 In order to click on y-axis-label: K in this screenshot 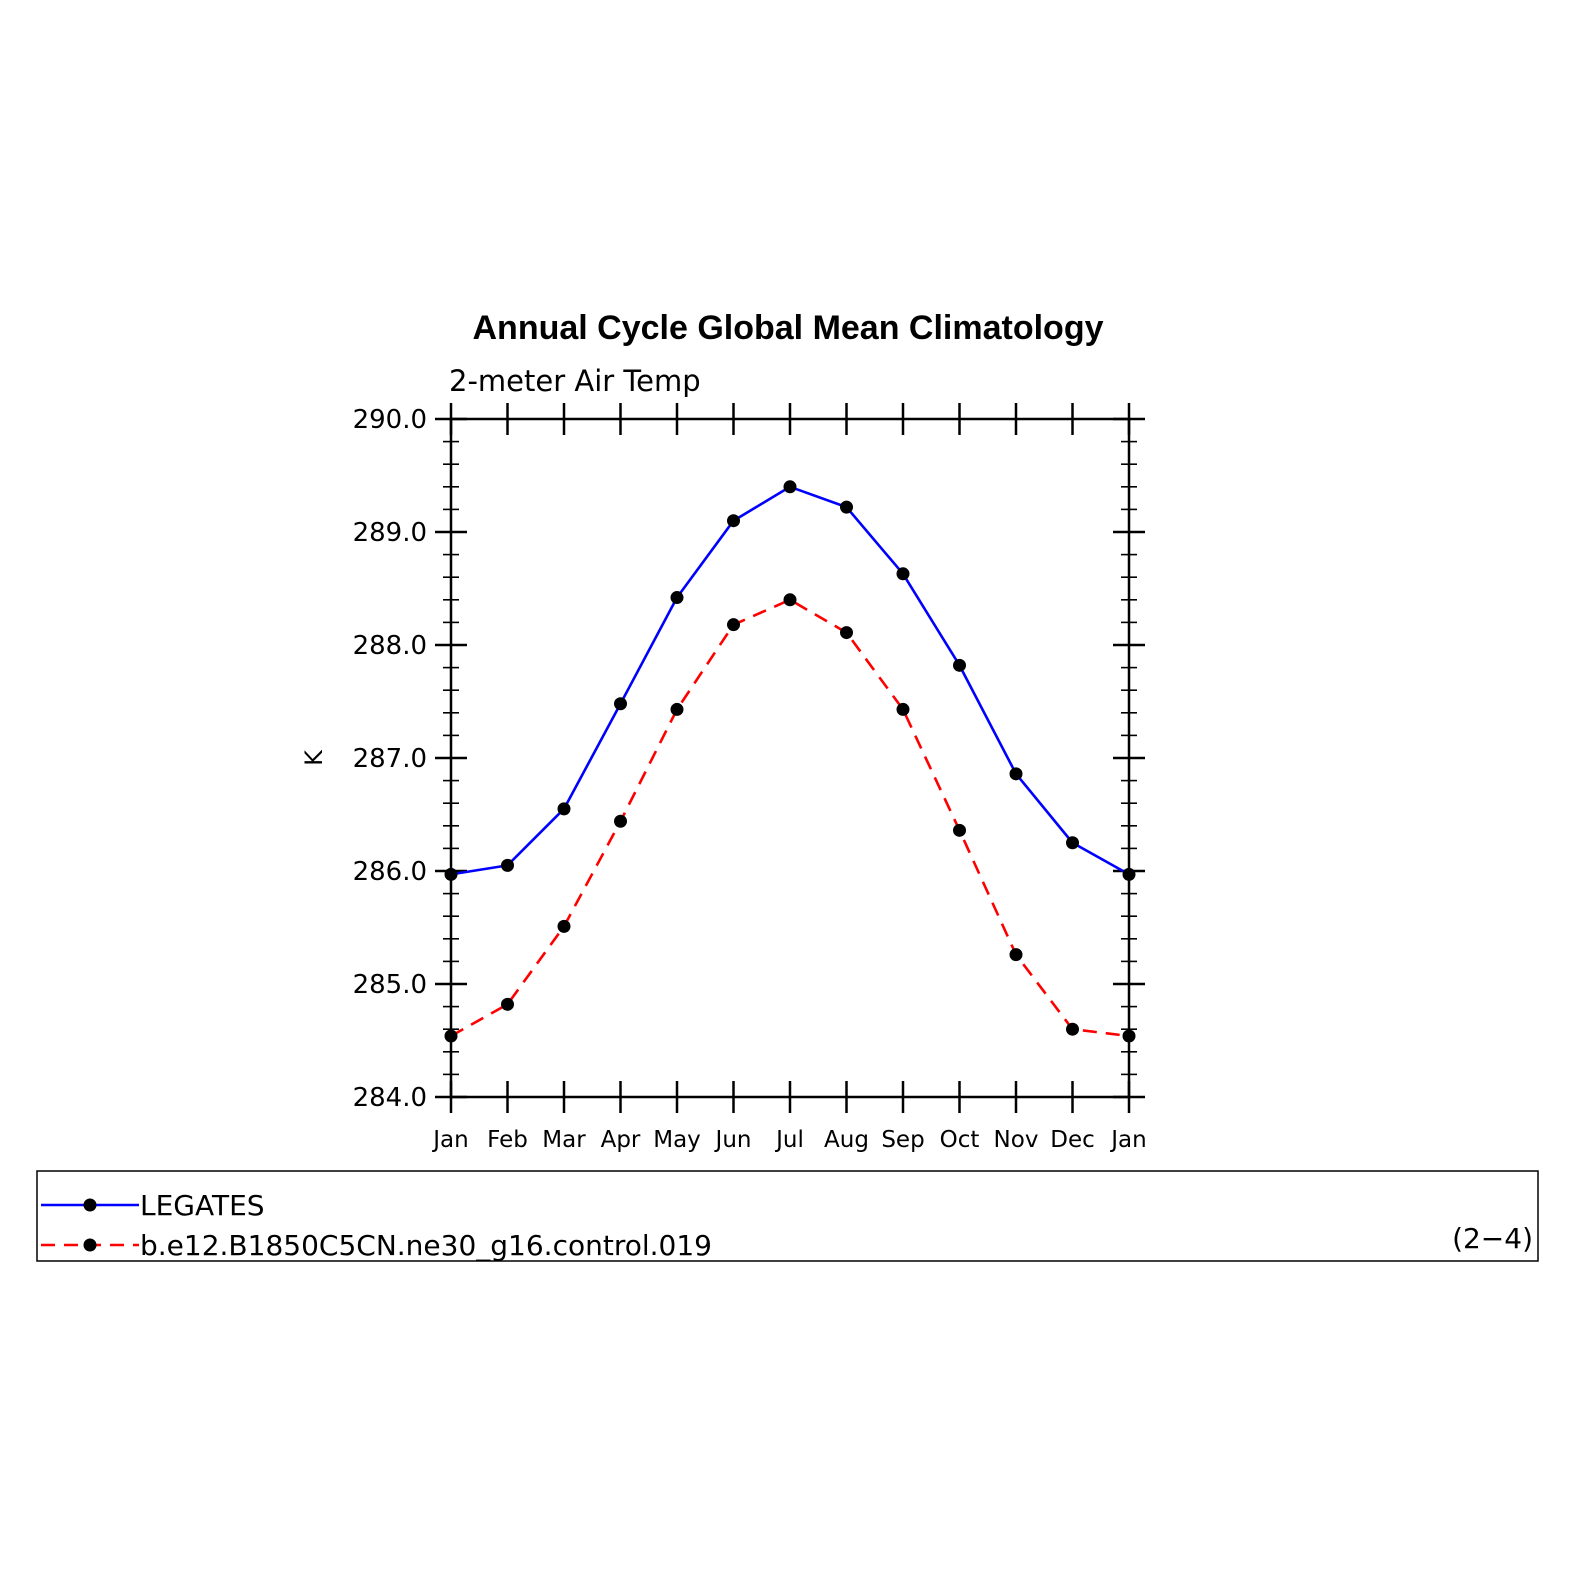, I will do `click(314, 757)`.